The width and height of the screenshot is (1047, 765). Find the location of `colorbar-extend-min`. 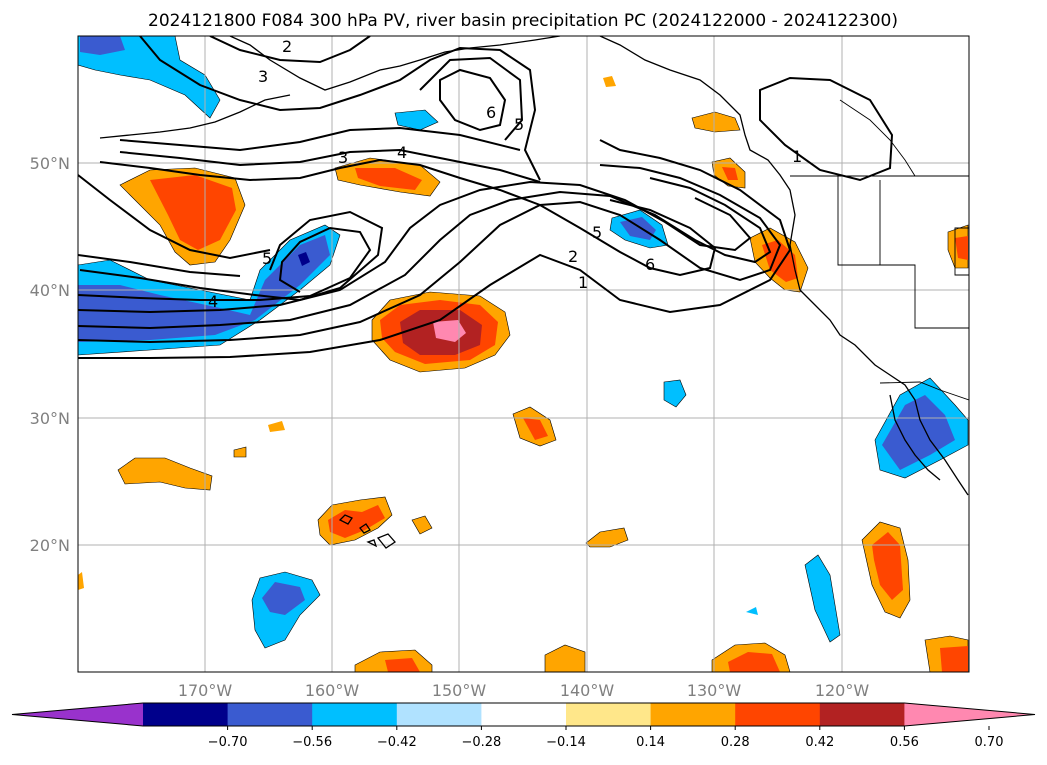

colorbar-extend-min is located at coordinates (77, 714).